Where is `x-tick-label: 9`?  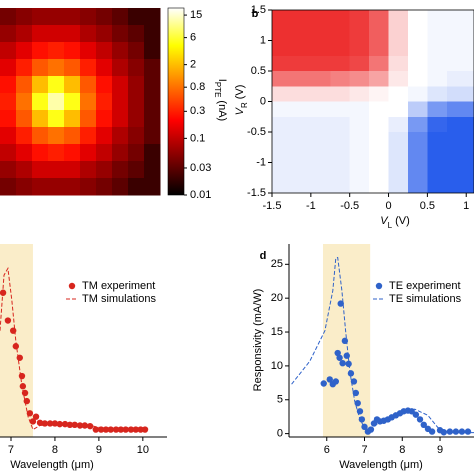
x-tick-label: 9 is located at coordinates (440, 450).